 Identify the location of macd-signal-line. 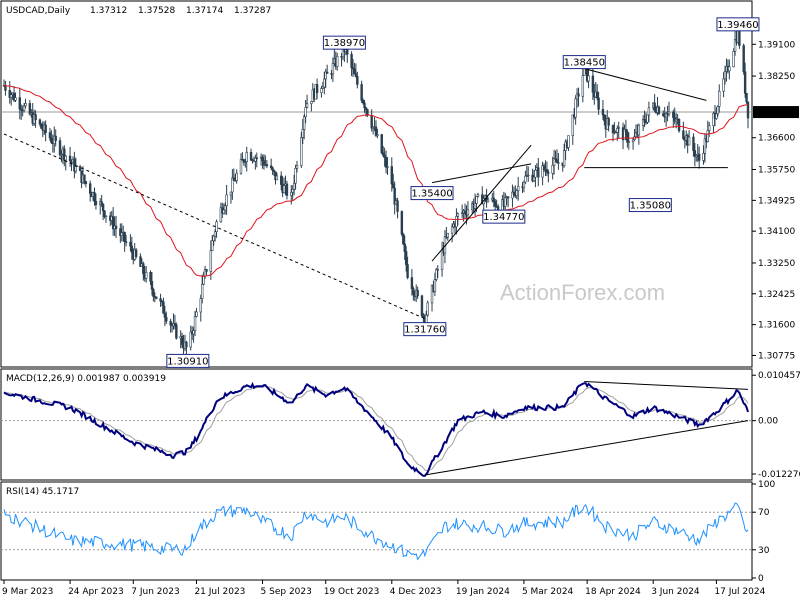
(376, 428).